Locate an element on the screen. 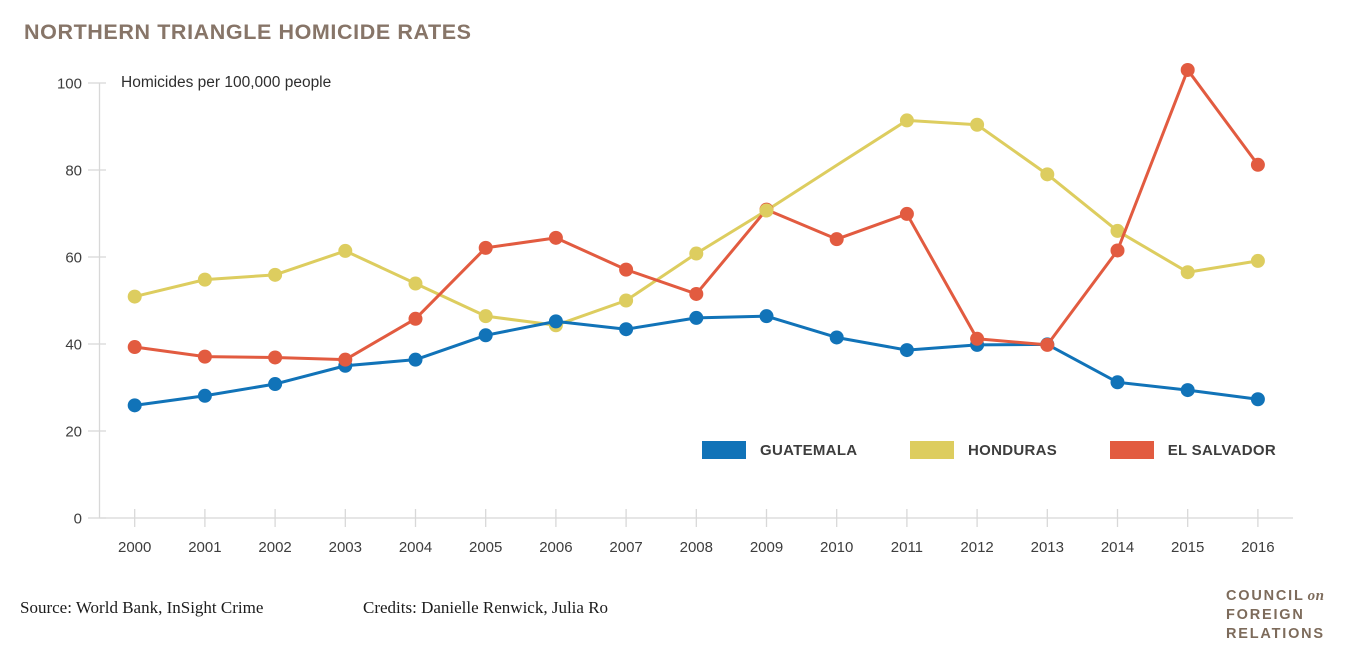 The image size is (1360, 663). data-point-honduras-2007 is located at coordinates (626, 300).